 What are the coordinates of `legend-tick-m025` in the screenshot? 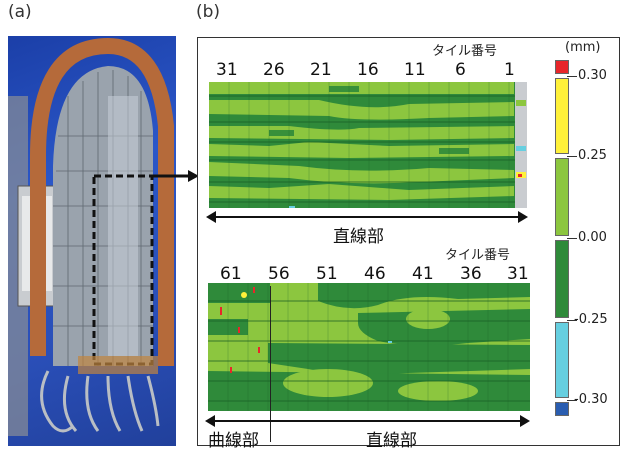 It's located at (572, 320).